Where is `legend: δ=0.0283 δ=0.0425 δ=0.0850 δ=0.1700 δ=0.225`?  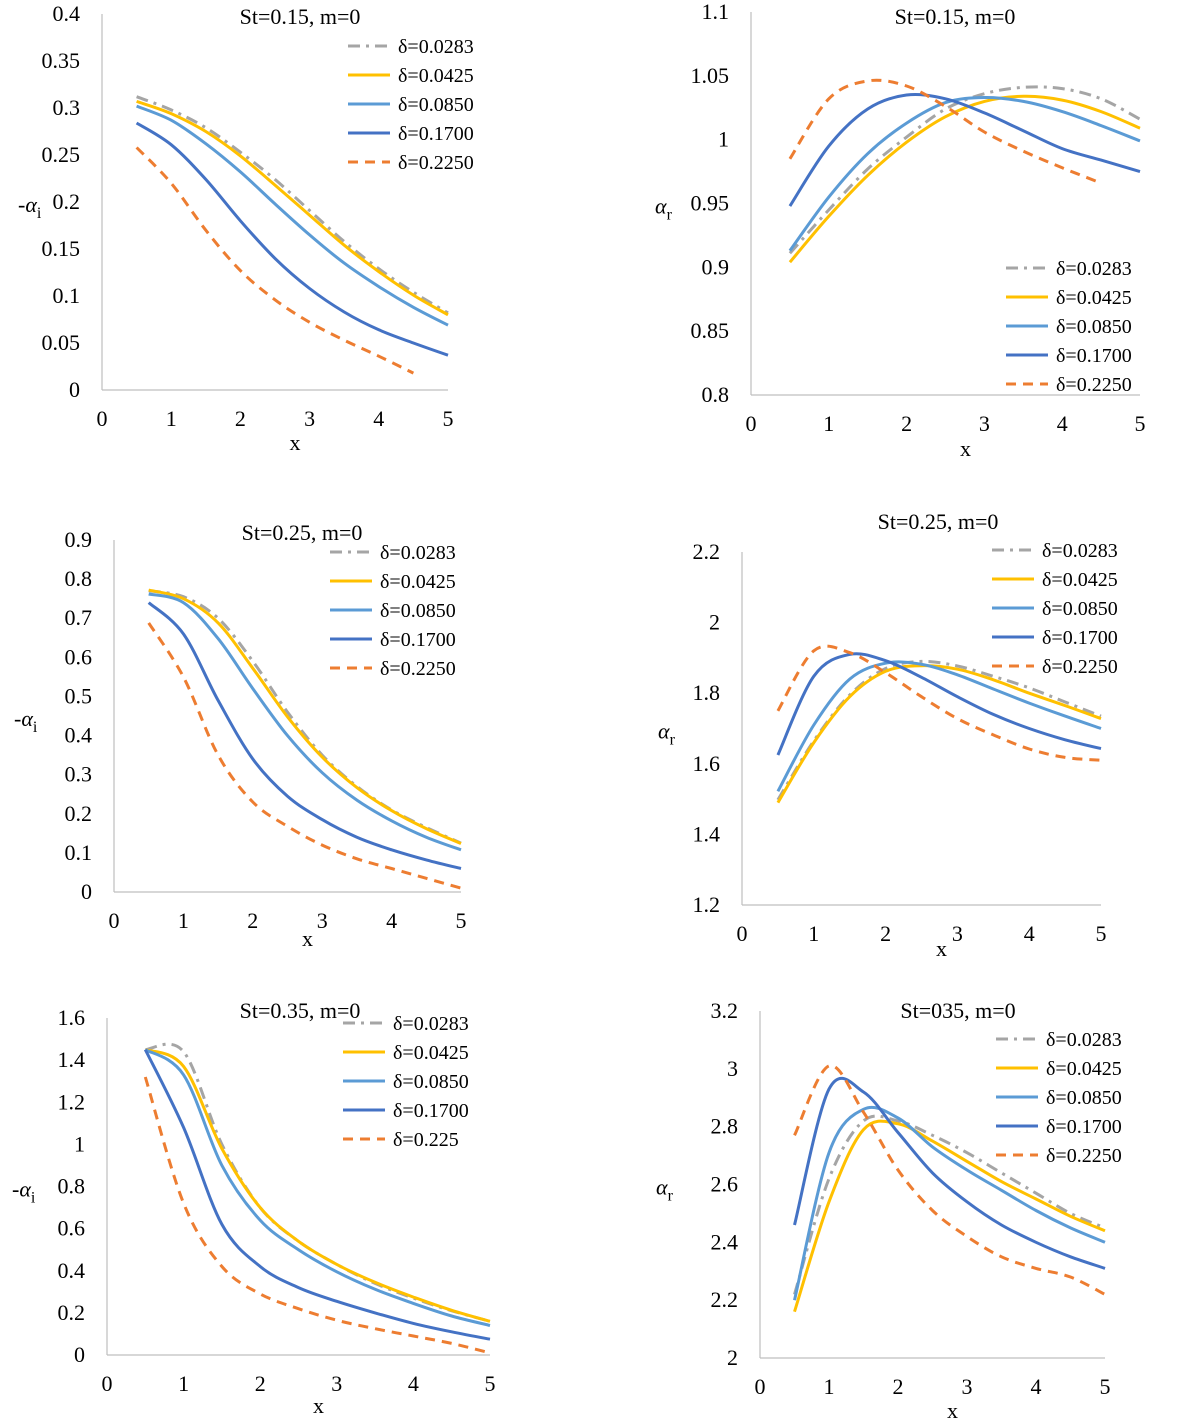
legend: δ=0.0283 δ=0.0425 δ=0.0850 δ=0.1700 δ=0.225 is located at coordinates (406, 1082).